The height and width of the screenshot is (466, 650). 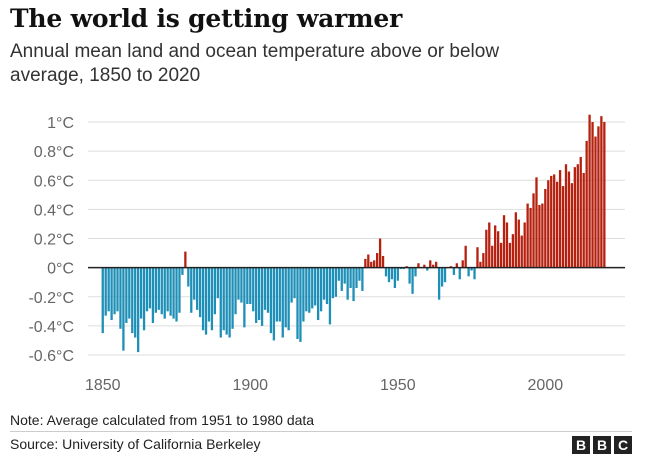 I want to click on bar-2003, so click(x=554, y=221).